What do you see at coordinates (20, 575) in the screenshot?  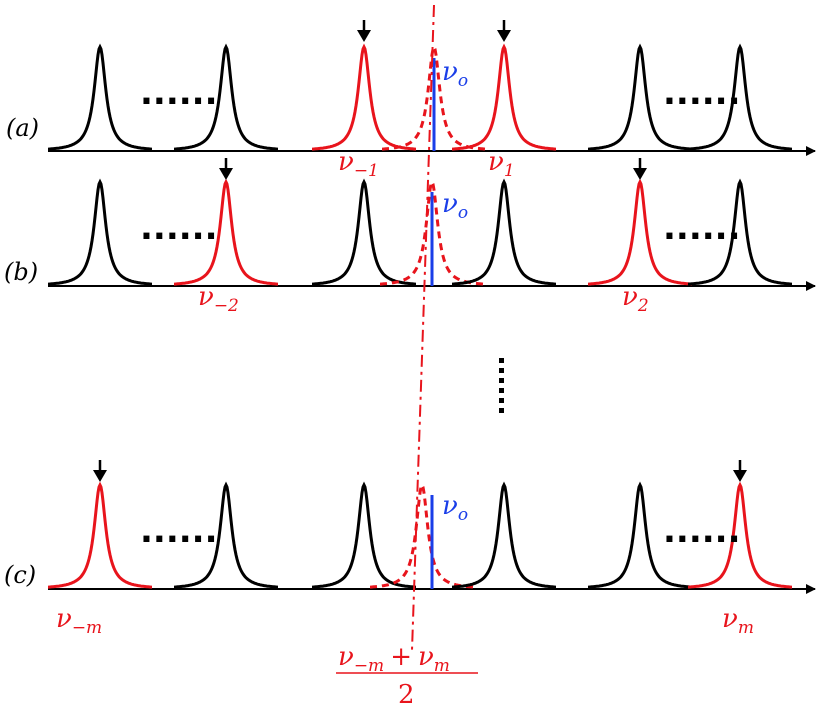 I see `row-c-label: (c)` at bounding box center [20, 575].